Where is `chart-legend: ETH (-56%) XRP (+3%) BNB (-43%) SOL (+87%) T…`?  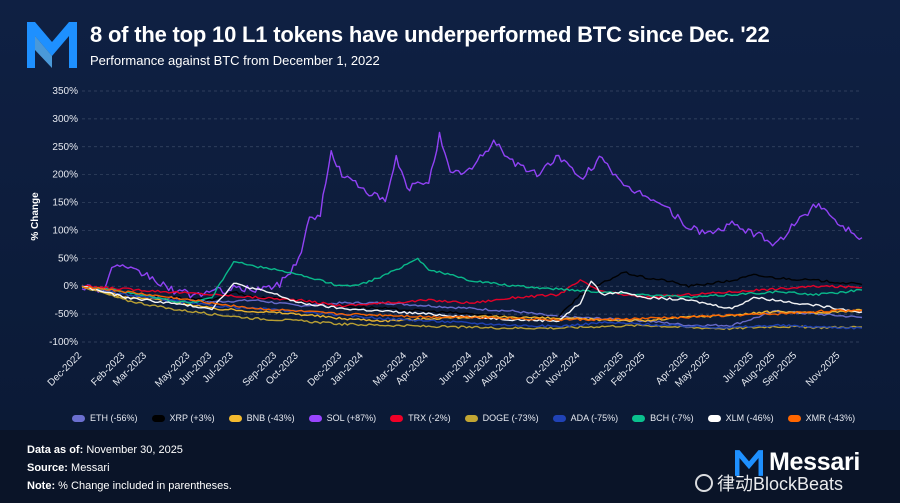
chart-legend: ETH (-56%) XRP (+3%) BNB (-43%) SOL (+87%) T… is located at coordinates (472, 418).